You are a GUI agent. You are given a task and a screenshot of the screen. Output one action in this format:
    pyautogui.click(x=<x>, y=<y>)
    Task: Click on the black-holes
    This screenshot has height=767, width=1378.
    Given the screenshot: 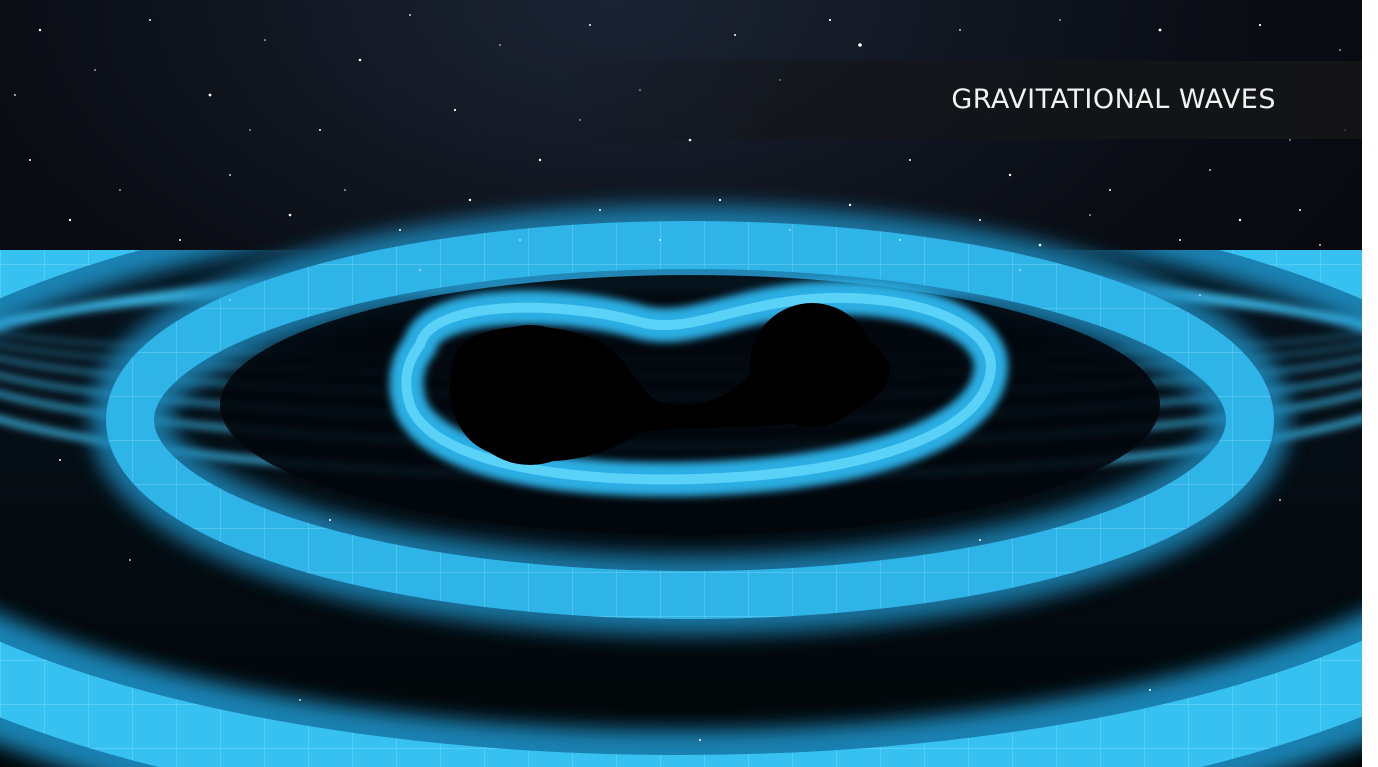 What is the action you would take?
    pyautogui.click(x=669, y=384)
    